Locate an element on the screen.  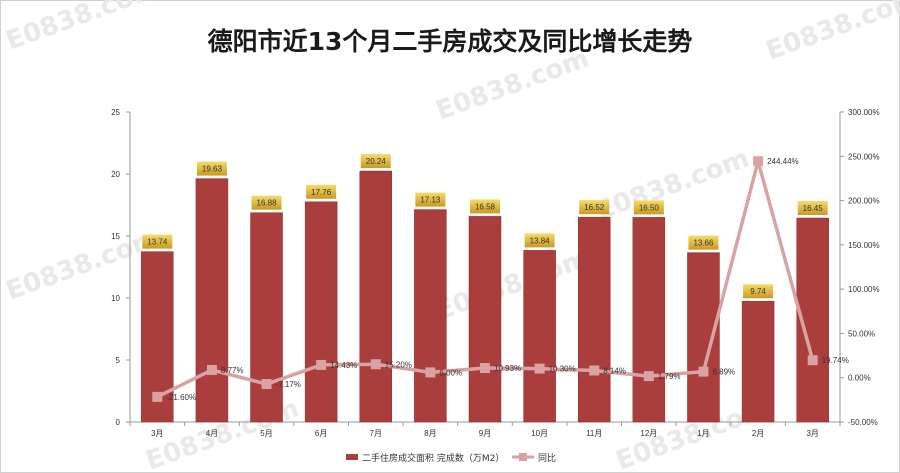
x-tick-label: 10月 is located at coordinates (539, 433).